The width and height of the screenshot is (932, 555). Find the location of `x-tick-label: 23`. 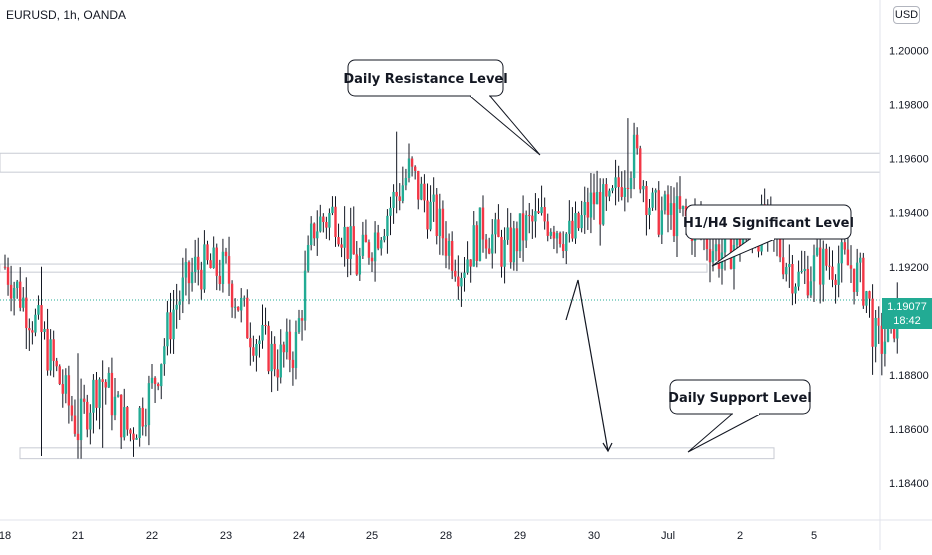

x-tick-label: 23 is located at coordinates (226, 536).